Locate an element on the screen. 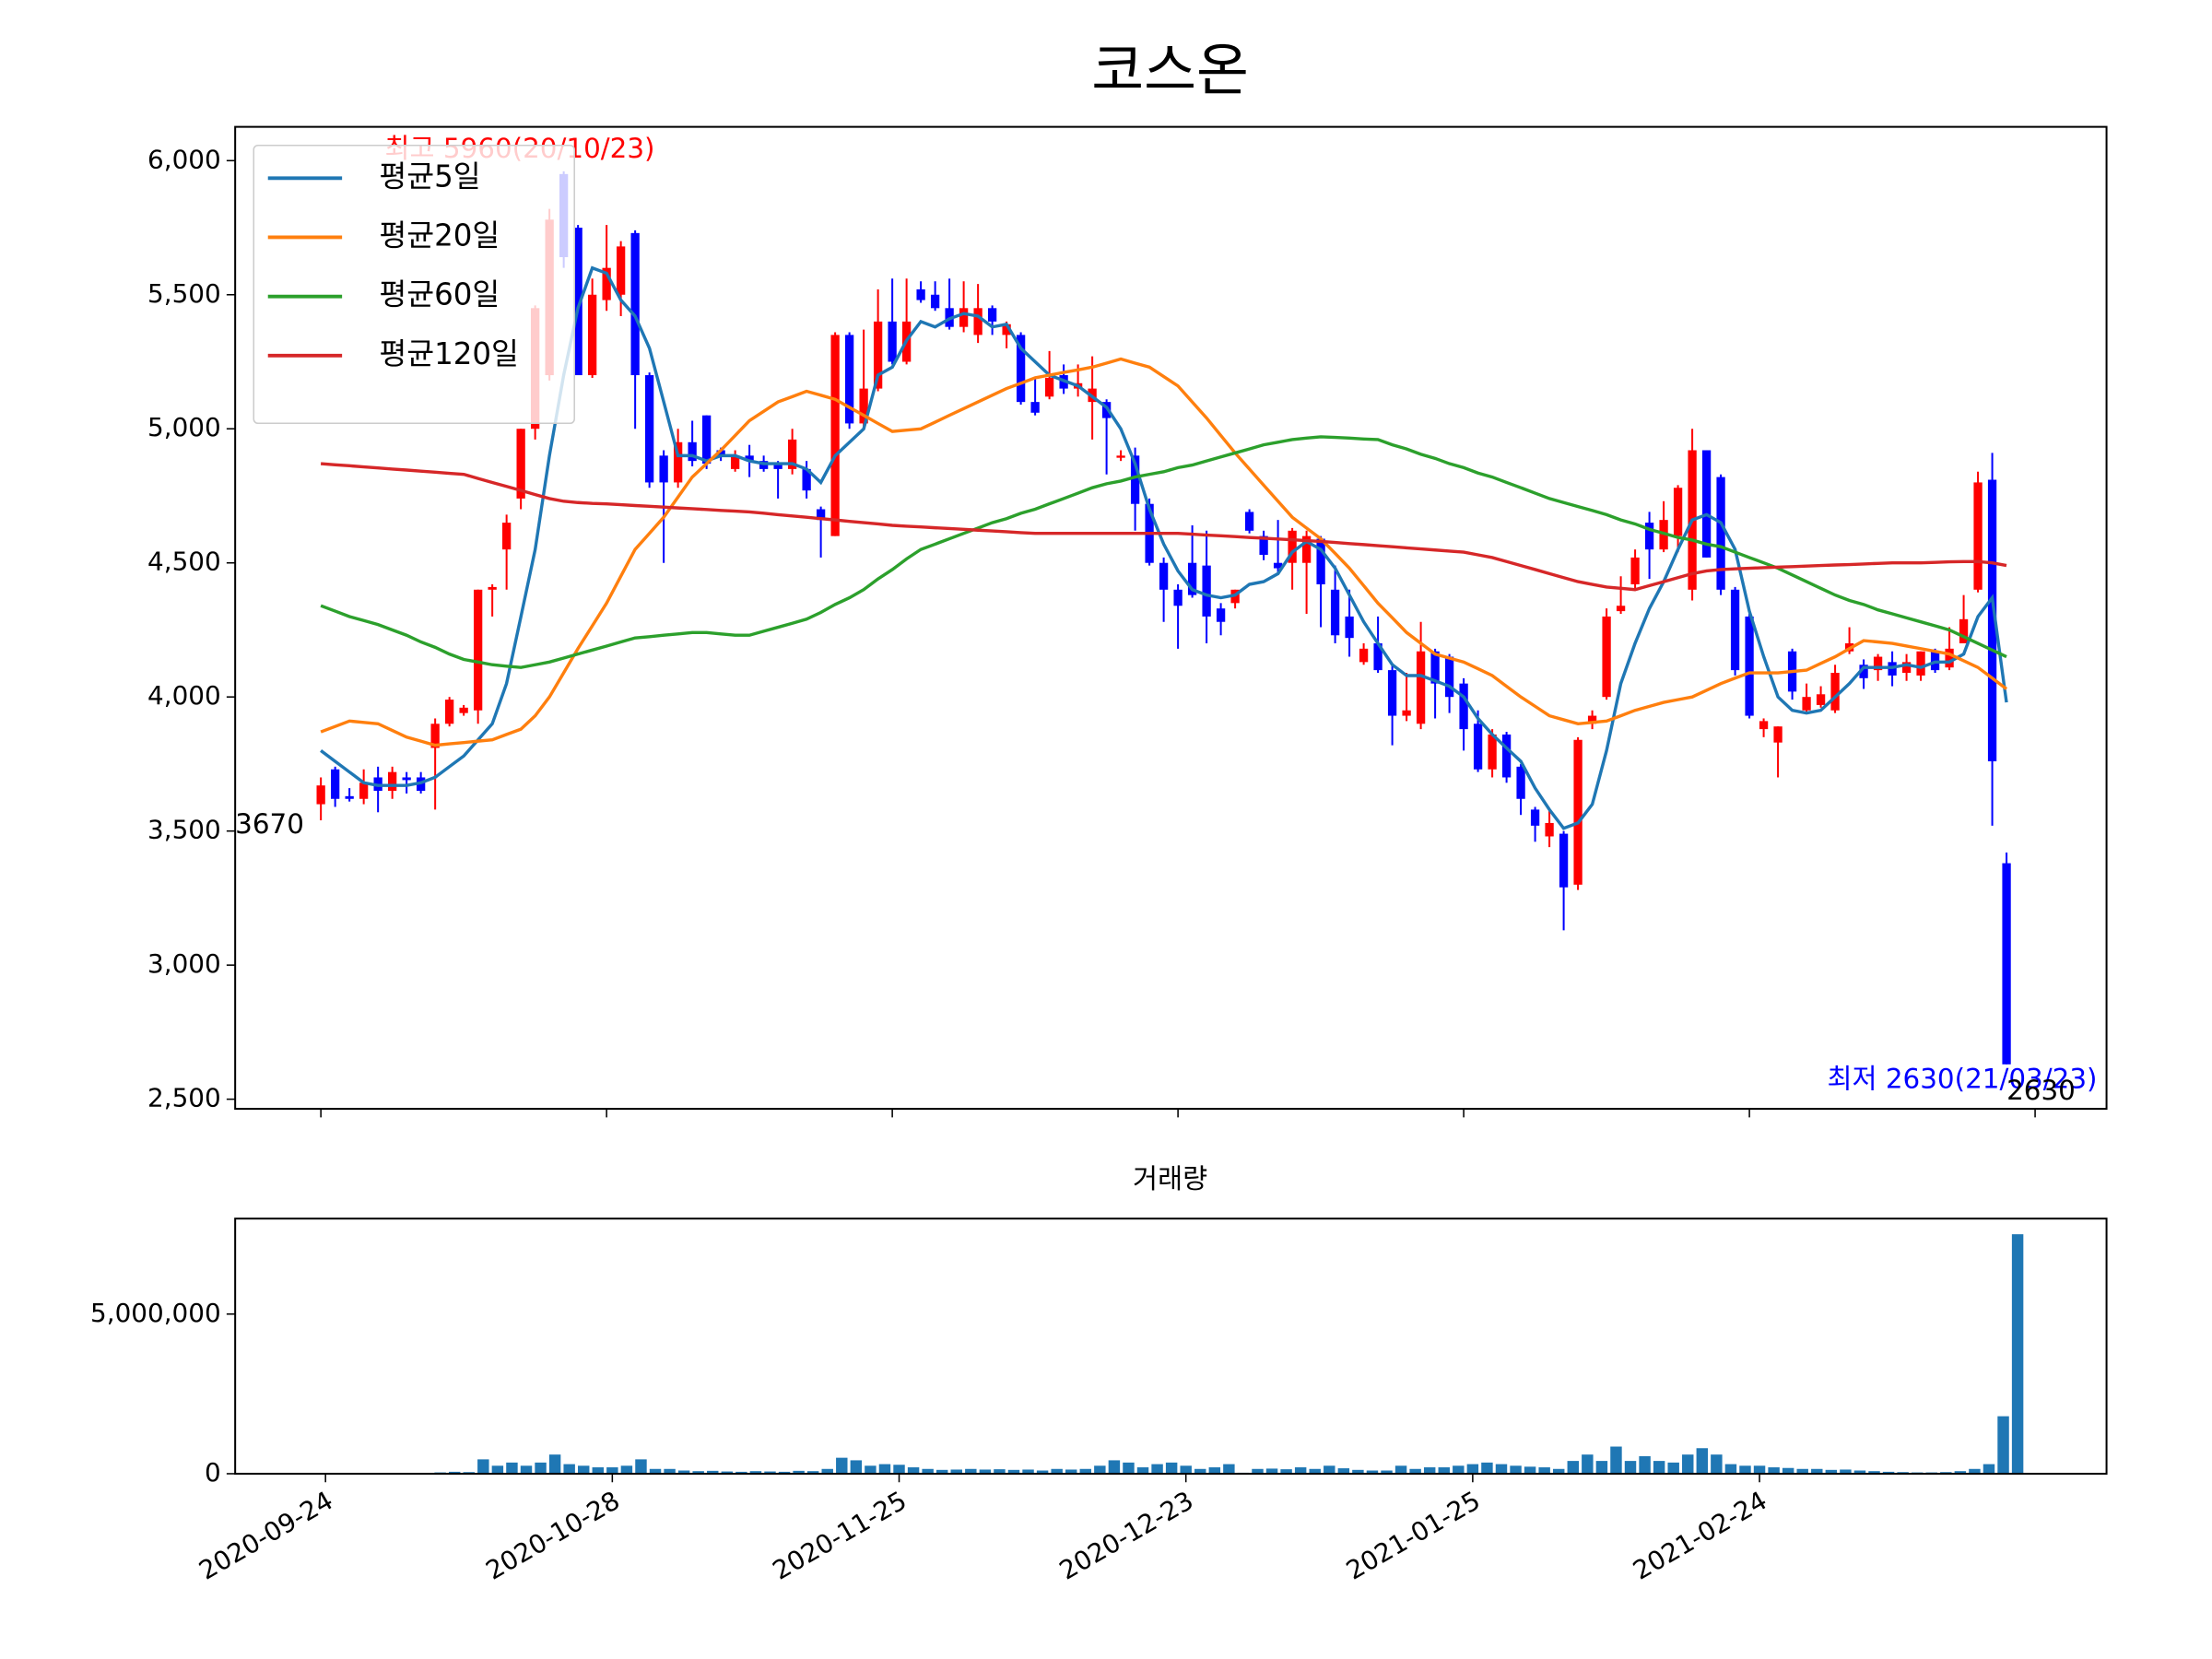 The image size is (2212, 1659). volume-title: 거래량 is located at coordinates (1170, 1178).